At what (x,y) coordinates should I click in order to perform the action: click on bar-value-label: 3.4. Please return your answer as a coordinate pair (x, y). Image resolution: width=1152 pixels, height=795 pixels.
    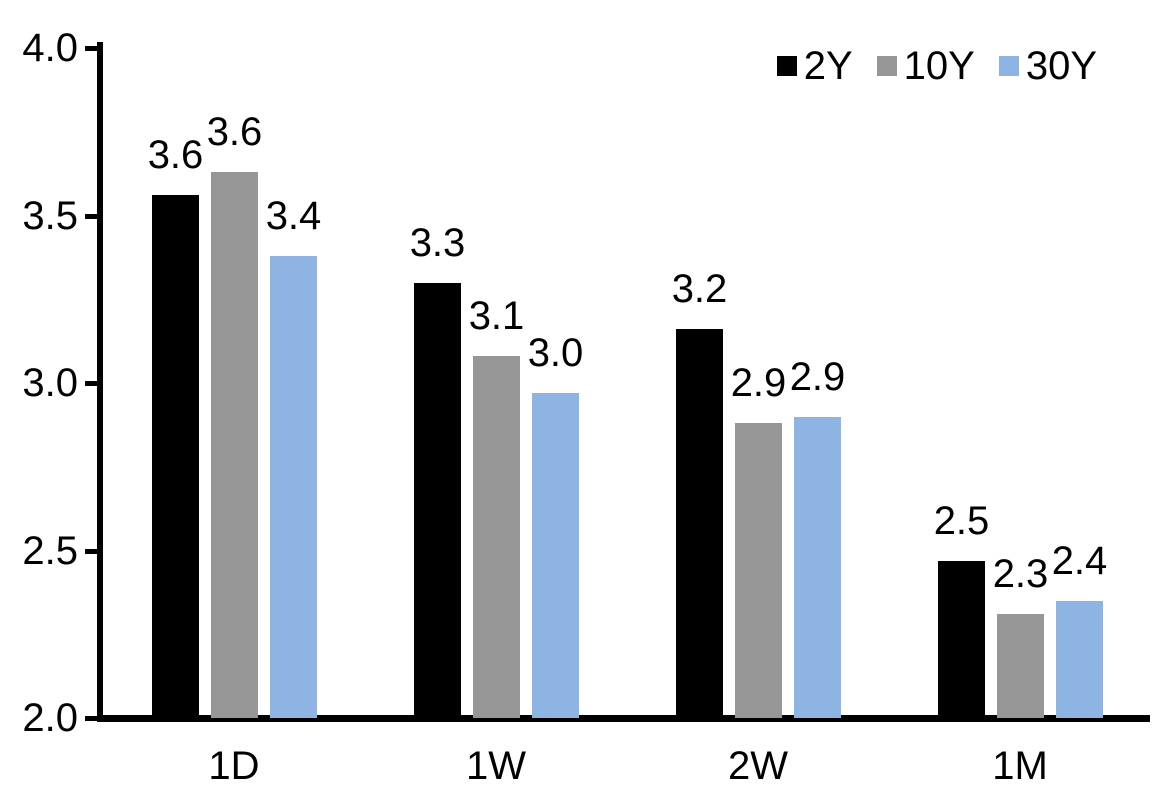
    Looking at the image, I should click on (293, 216).